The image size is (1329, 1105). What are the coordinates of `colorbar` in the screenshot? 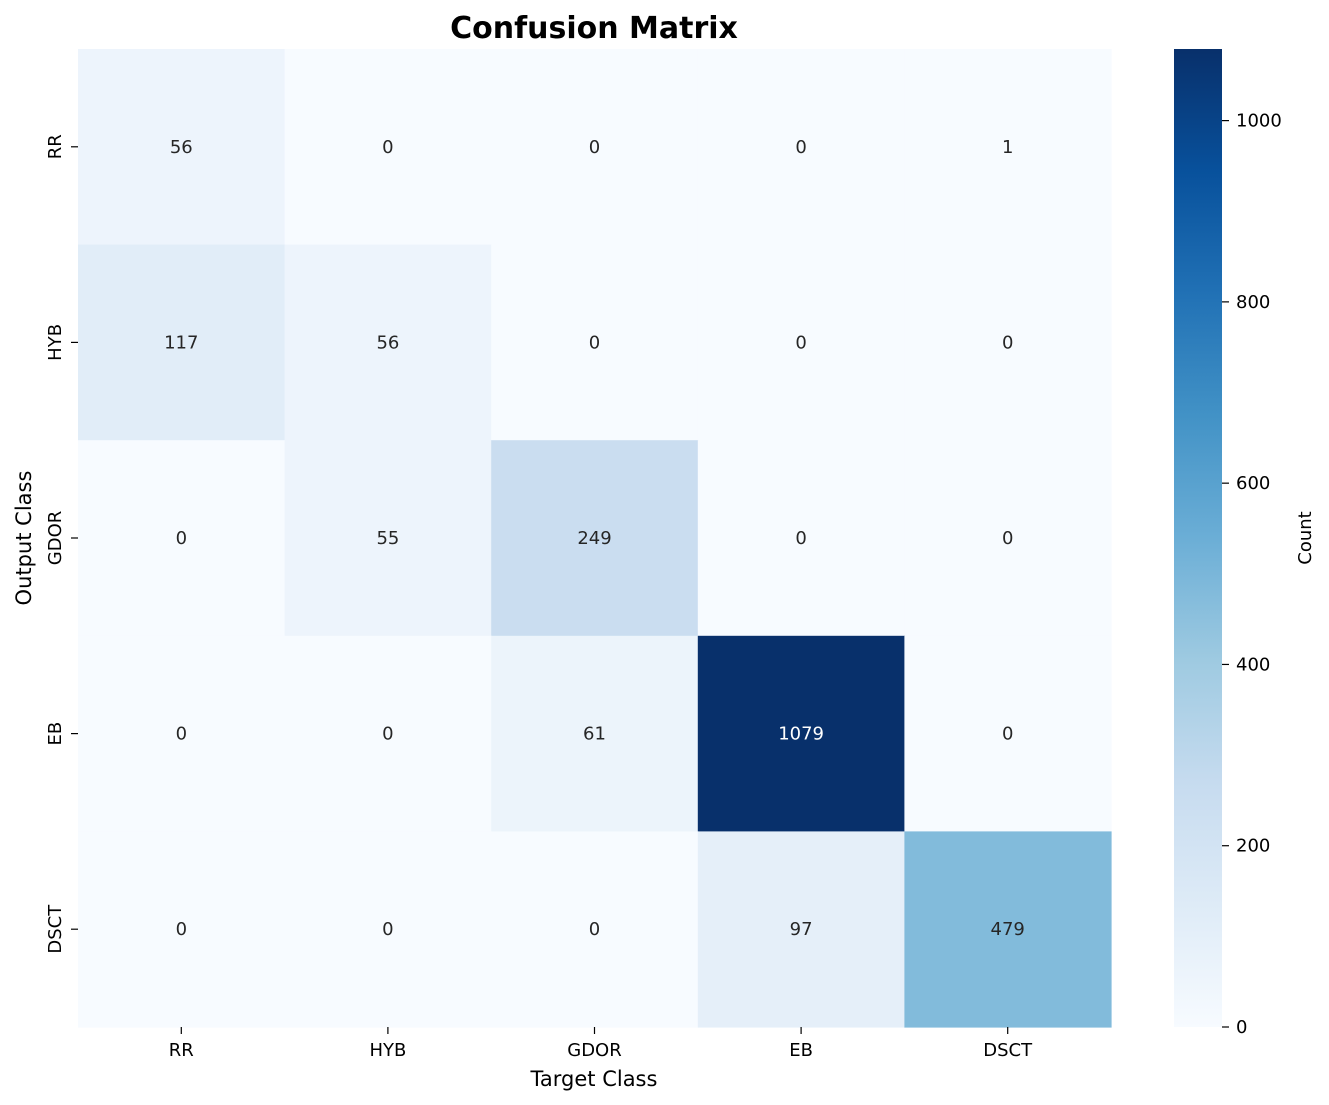 It's located at (1198, 538).